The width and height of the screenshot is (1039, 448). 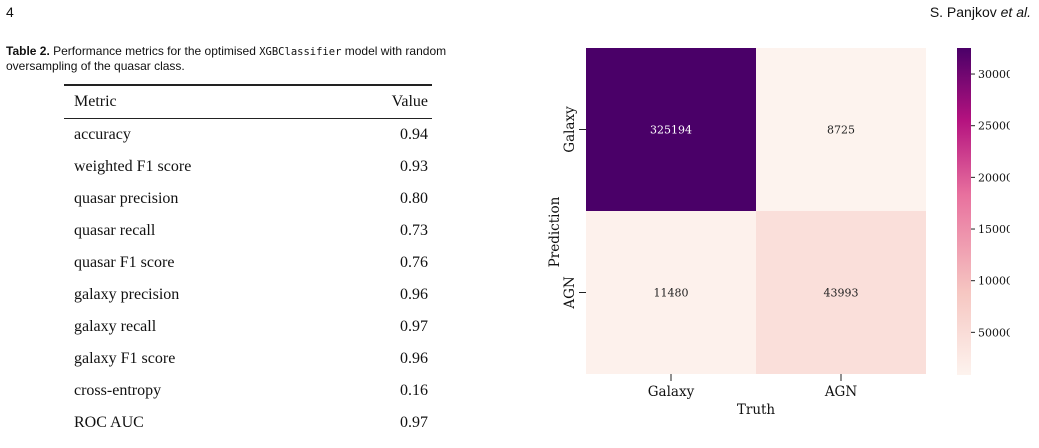 I want to click on colorbar-tick-label: 300000, so click(x=994, y=74).